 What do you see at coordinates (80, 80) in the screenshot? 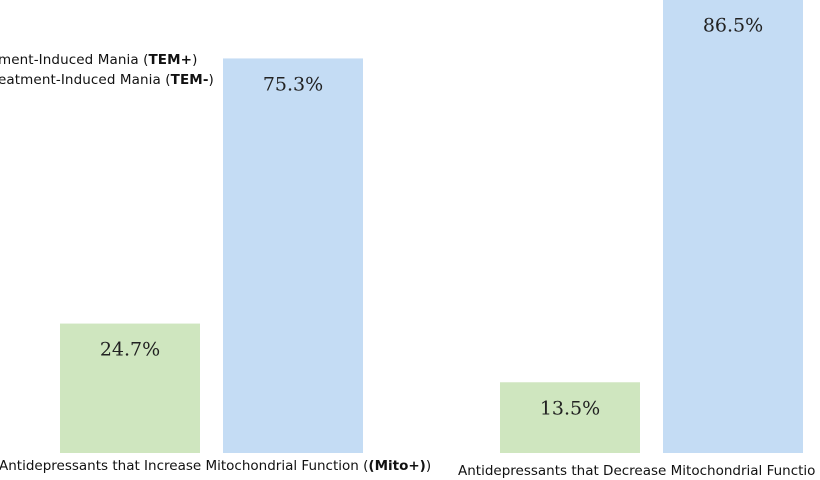
I see `legend-label: eatment-Induced Mania` at bounding box center [80, 80].